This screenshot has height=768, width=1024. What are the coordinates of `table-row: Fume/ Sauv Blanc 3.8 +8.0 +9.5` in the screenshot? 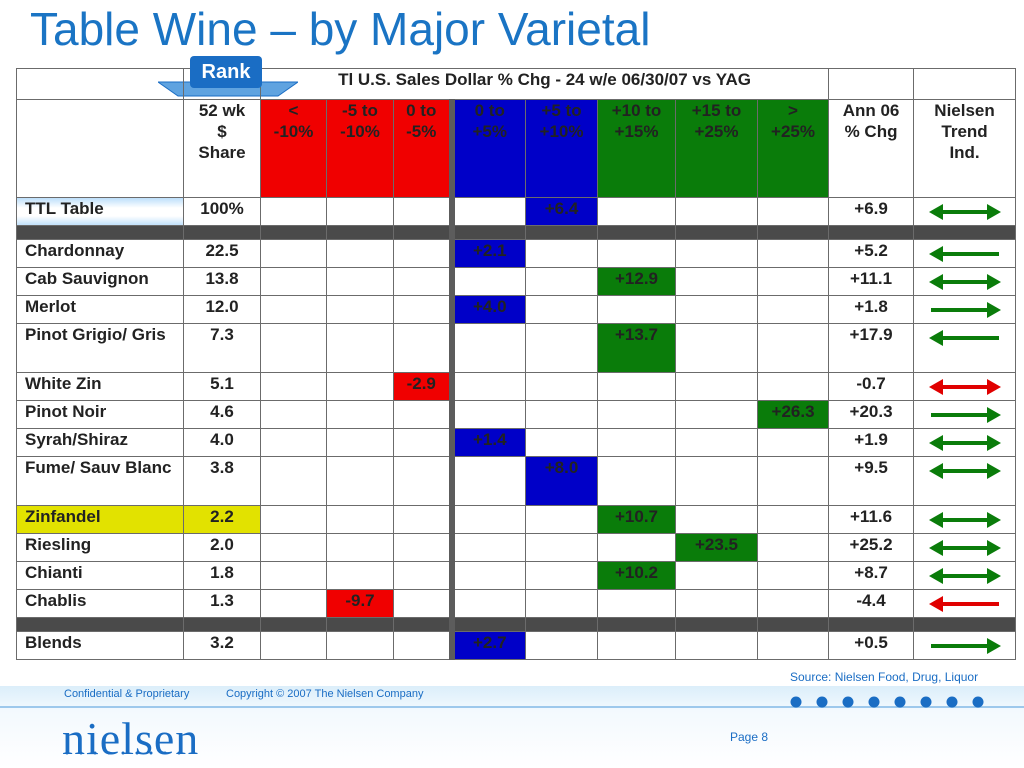 It's located at (516, 481).